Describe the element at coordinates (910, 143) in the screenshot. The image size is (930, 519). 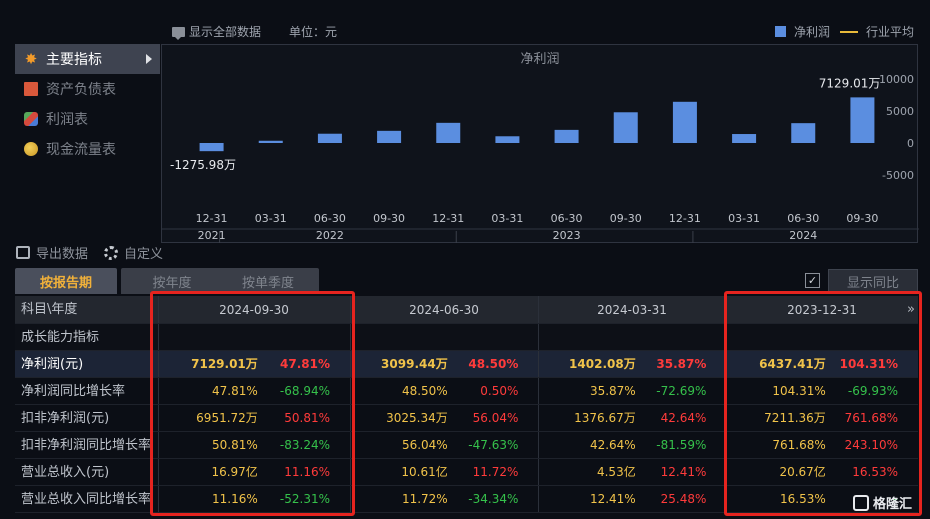
I see `y-tick-label: 0` at that location.